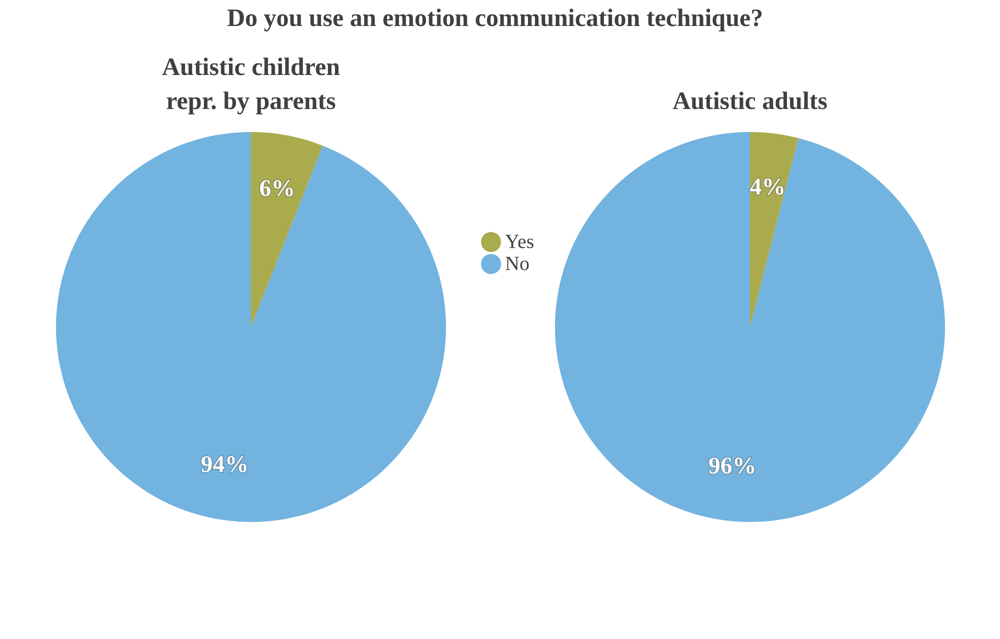  What do you see at coordinates (516, 264) in the screenshot?
I see `legend-label: No` at bounding box center [516, 264].